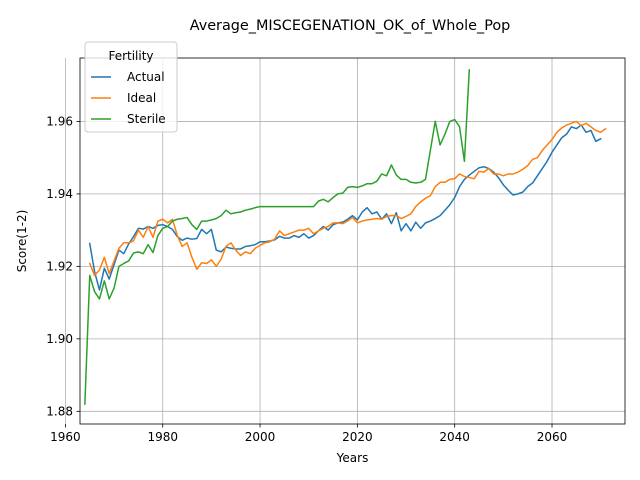 Image resolution: width=640 pixels, height=480 pixels. Describe the element at coordinates (146, 119) in the screenshot. I see `legend-label-sterile: Sterile` at that location.